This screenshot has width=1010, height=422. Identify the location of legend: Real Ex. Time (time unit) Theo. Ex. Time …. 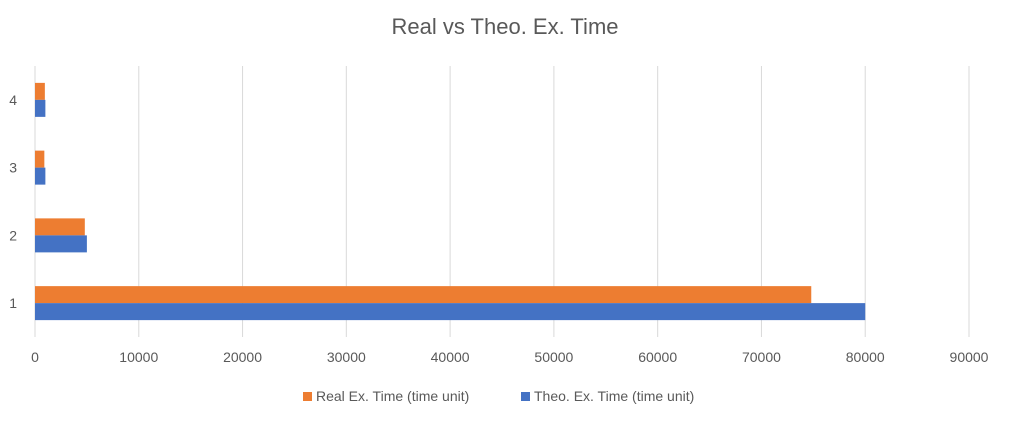
(498, 396).